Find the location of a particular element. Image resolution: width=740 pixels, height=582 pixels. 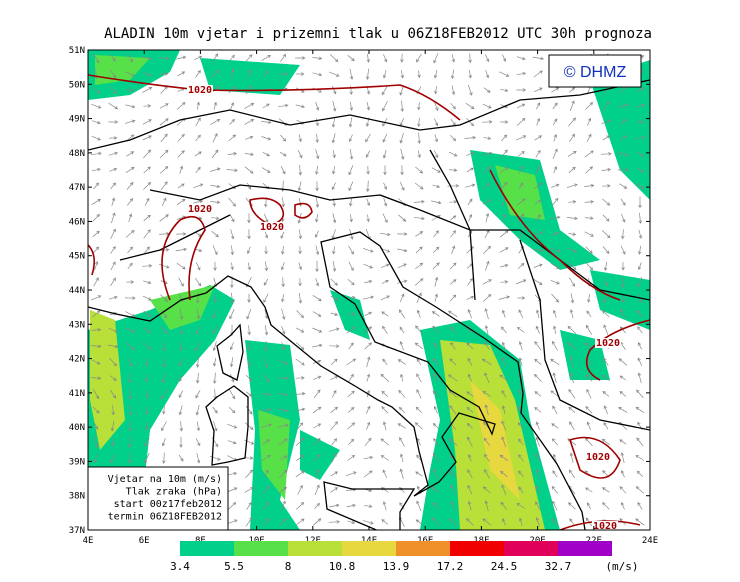

lat-label: 49N is located at coordinates (77, 120).